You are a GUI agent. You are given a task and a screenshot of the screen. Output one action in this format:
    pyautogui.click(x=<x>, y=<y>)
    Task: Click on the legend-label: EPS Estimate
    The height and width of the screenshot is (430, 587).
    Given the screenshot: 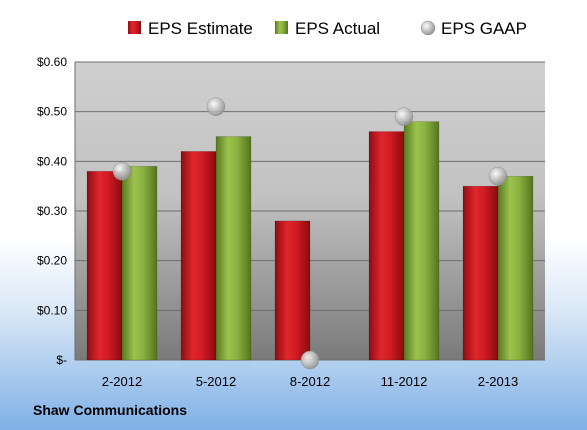 What is the action you would take?
    pyautogui.click(x=200, y=28)
    